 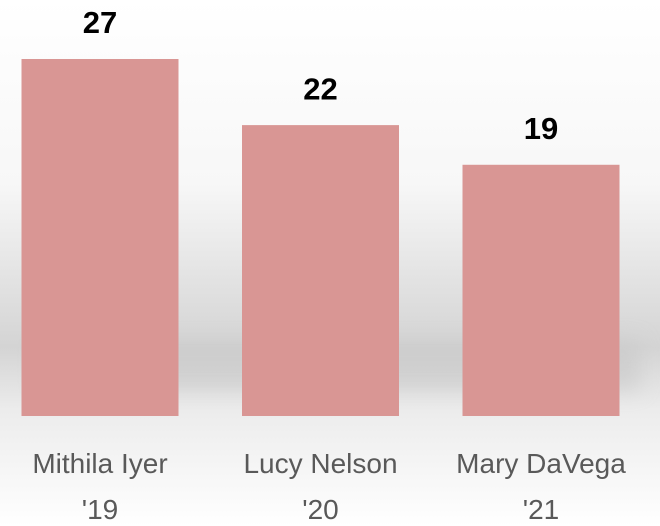 What do you see at coordinates (100, 22) in the screenshot?
I see `data-label: 27` at bounding box center [100, 22].